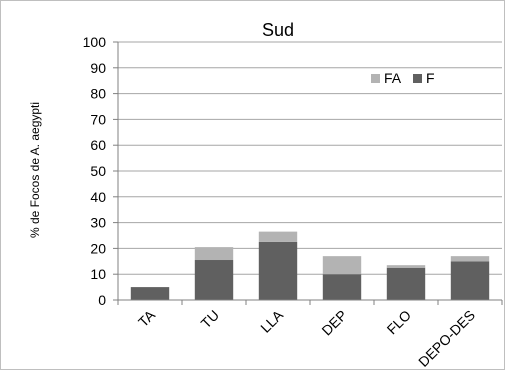 Image resolution: width=506 pixels, height=376 pixels. What do you see at coordinates (393, 78) in the screenshot?
I see `legend-label-FA: FA` at bounding box center [393, 78].